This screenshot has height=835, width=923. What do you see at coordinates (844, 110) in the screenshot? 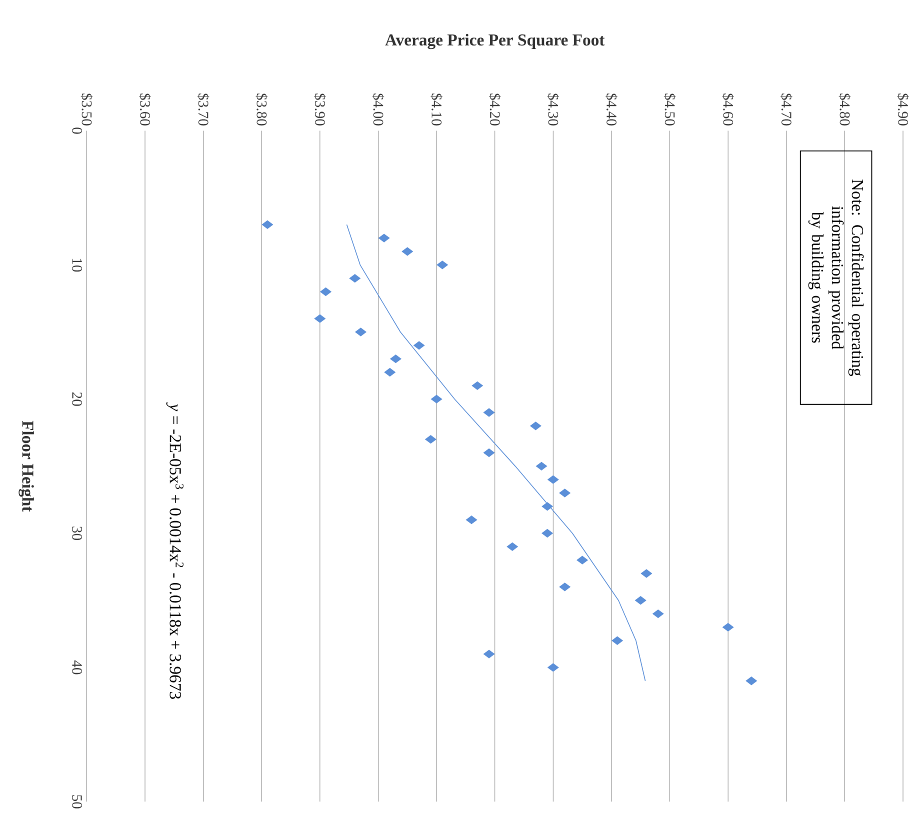
I see `x-tick-label: $4.80` at bounding box center [844, 110].